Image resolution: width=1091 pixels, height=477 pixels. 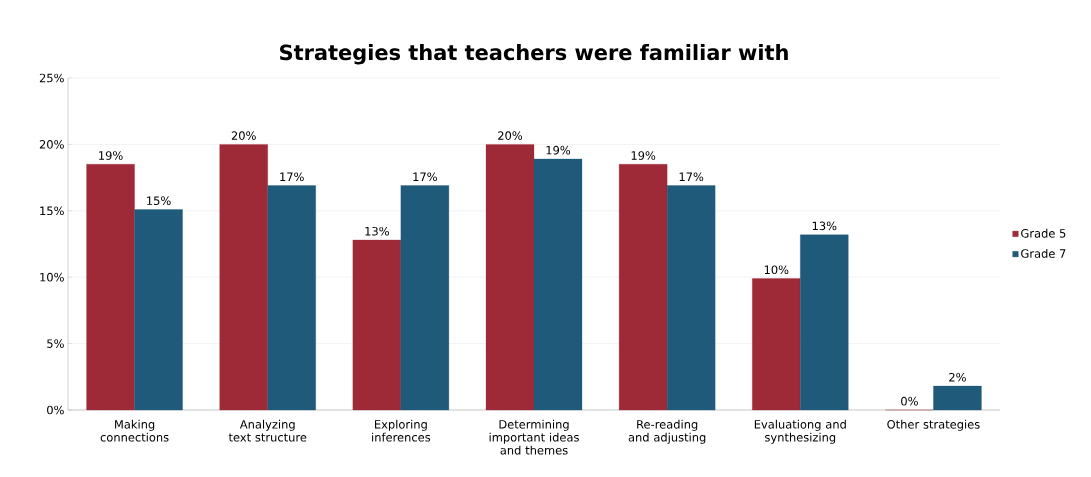 What do you see at coordinates (55, 343) in the screenshot?
I see `y-tick-label: 5%` at bounding box center [55, 343].